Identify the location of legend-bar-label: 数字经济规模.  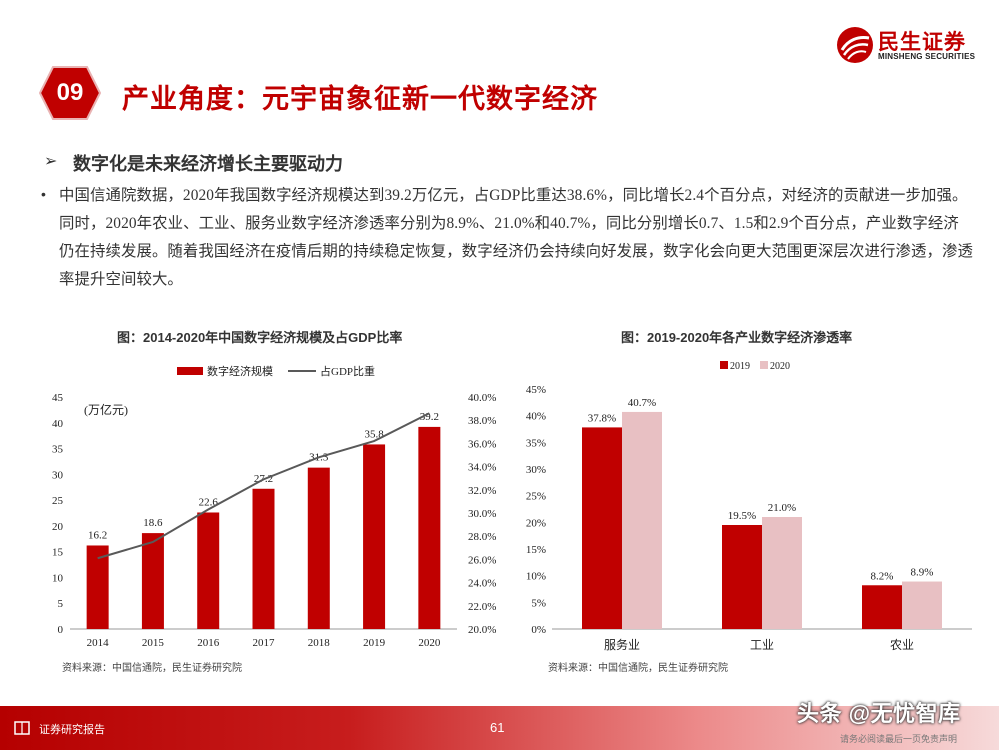
(240, 371).